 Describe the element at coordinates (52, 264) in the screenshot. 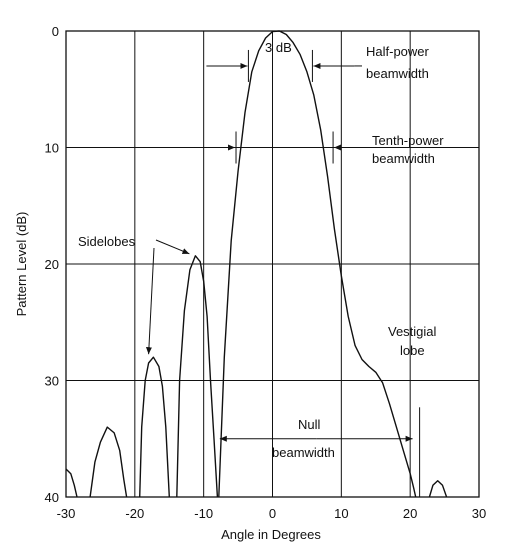

I see `y-tick-label: 20` at that location.